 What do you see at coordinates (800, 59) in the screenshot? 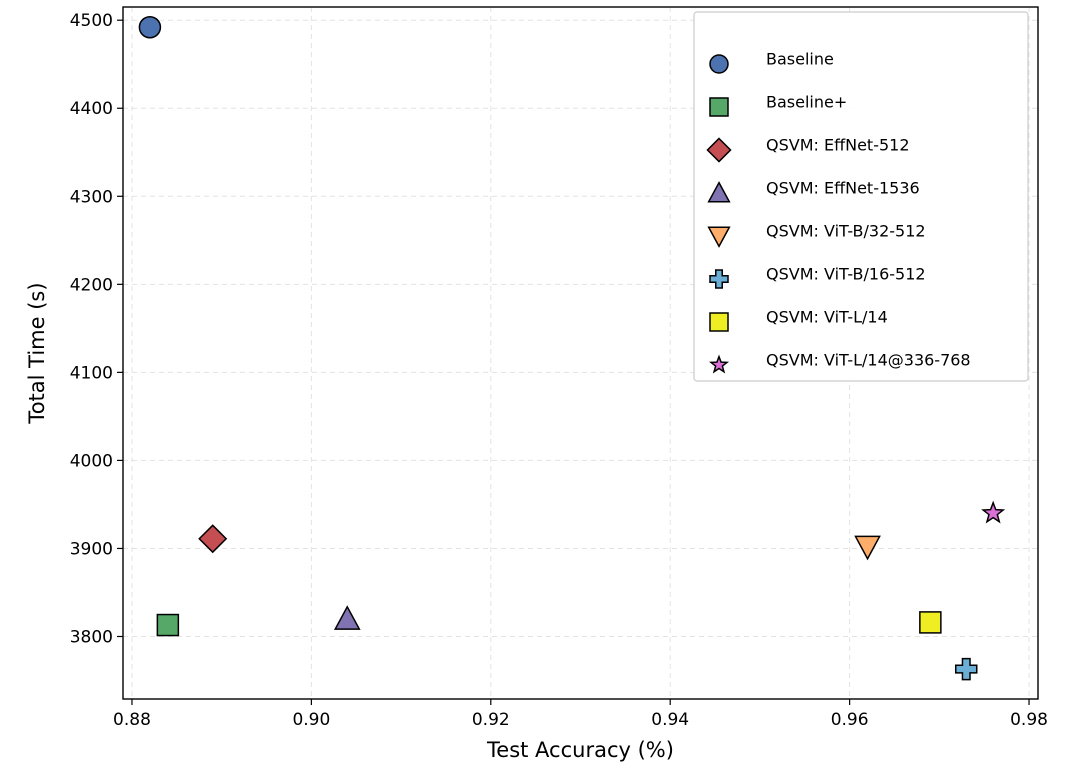
I see `legend-label-1: Baseline` at bounding box center [800, 59].